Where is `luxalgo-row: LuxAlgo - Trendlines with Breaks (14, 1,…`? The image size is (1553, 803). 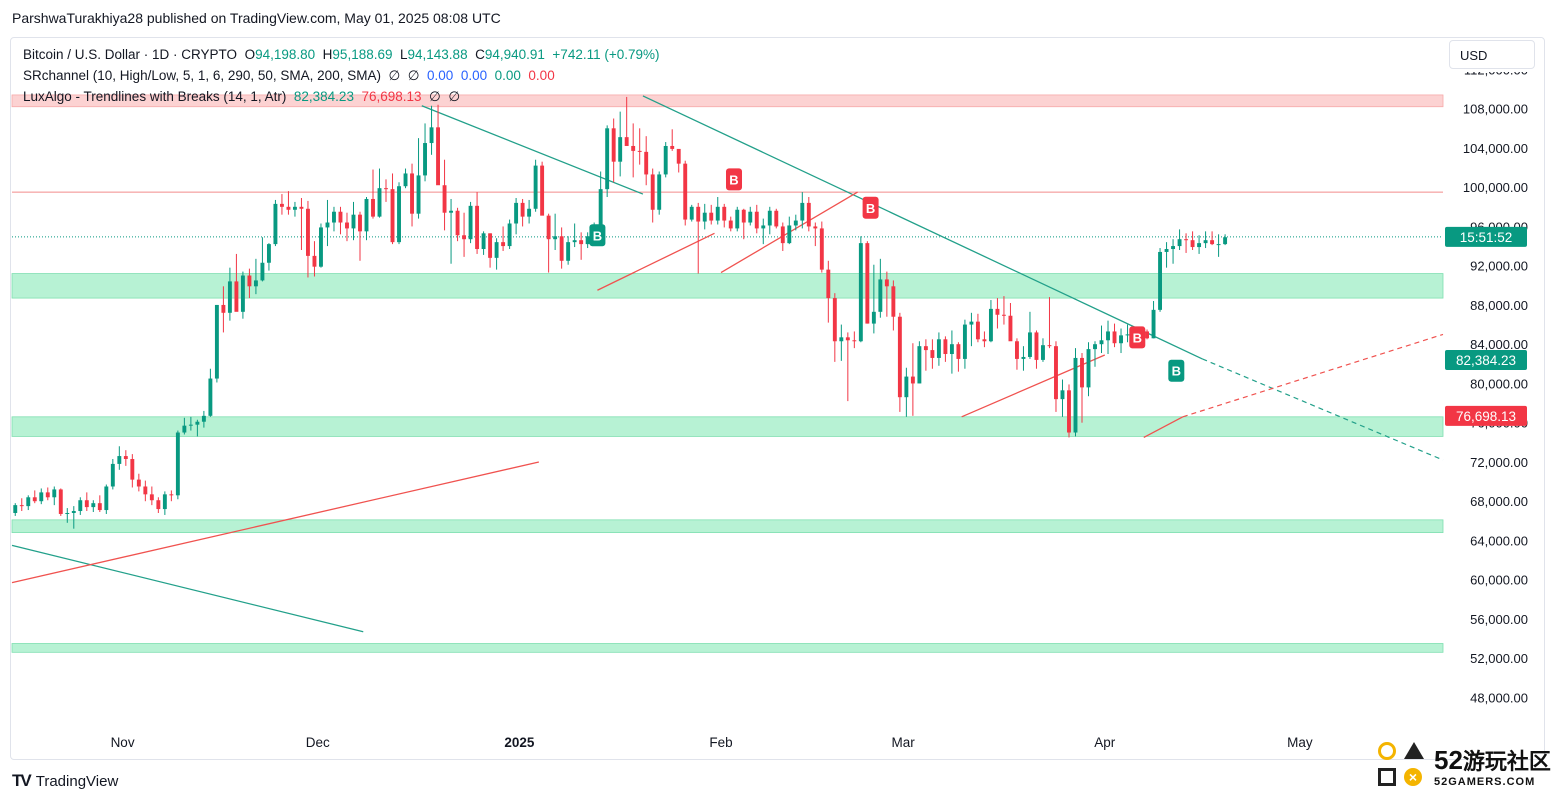
luxalgo-row: LuxAlgo - Trendlines with Breaks (14, 1,… is located at coordinates (341, 96).